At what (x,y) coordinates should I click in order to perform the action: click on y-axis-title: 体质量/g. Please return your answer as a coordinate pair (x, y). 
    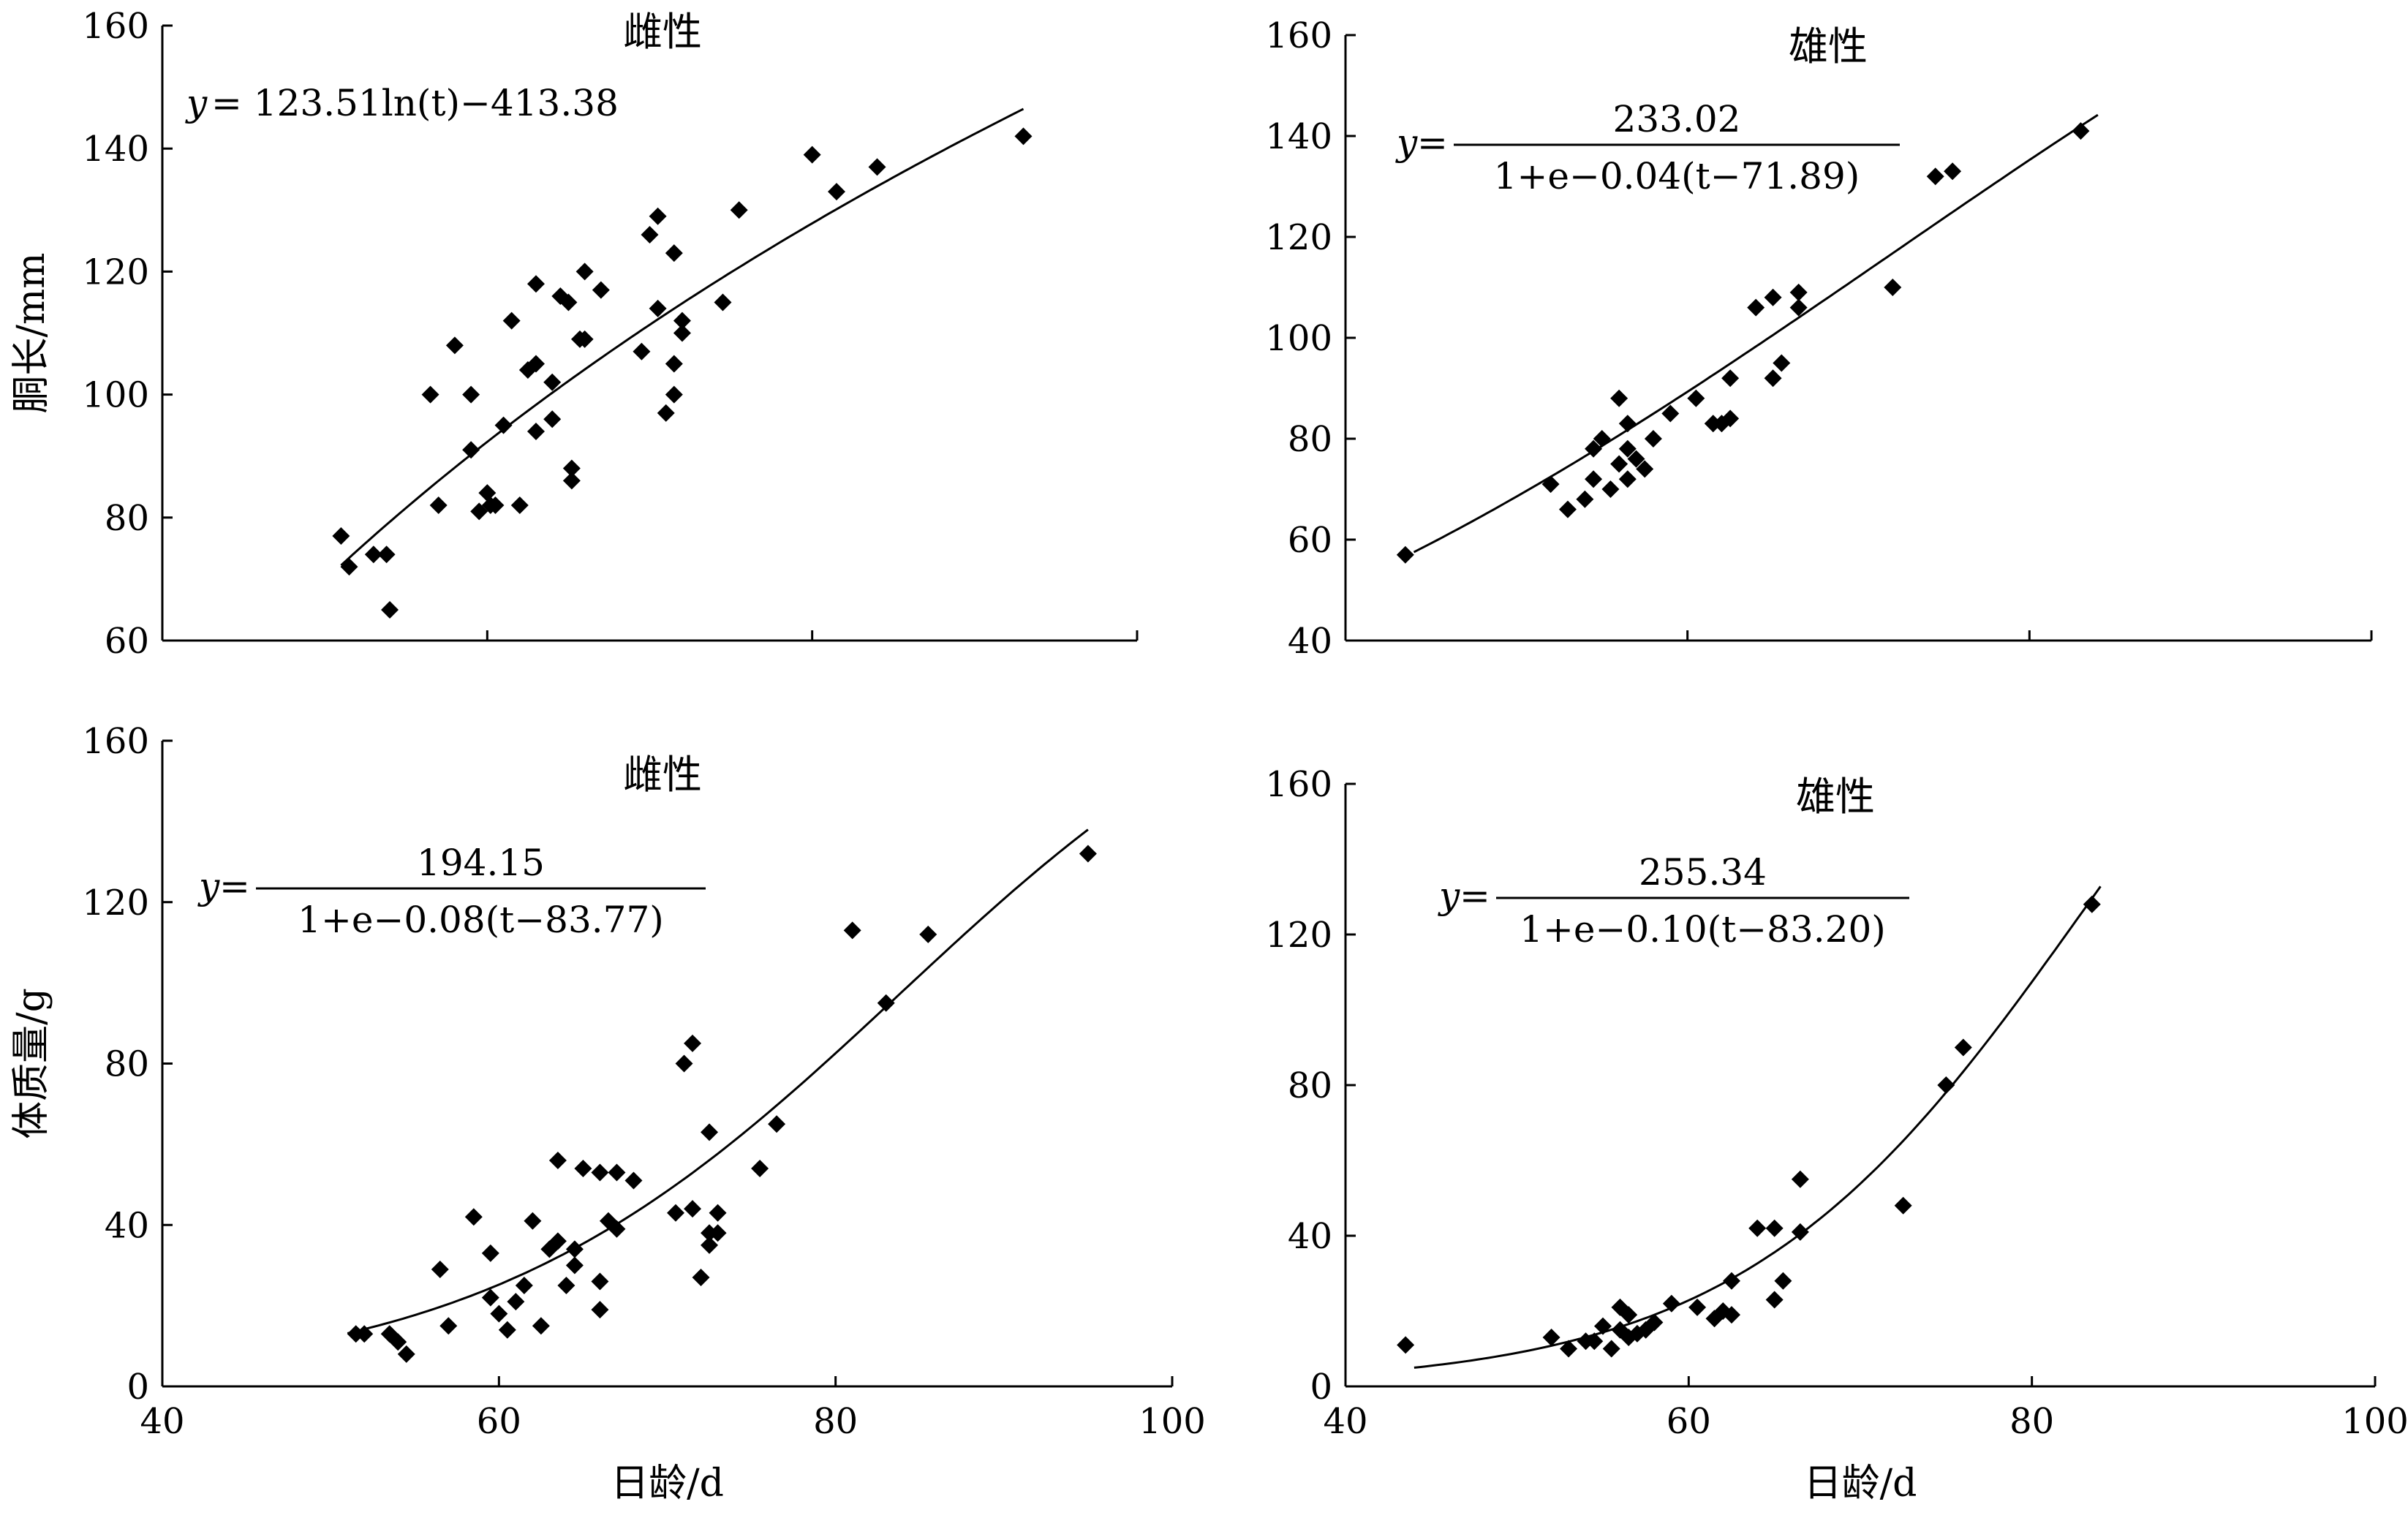
    Looking at the image, I should click on (31, 1063).